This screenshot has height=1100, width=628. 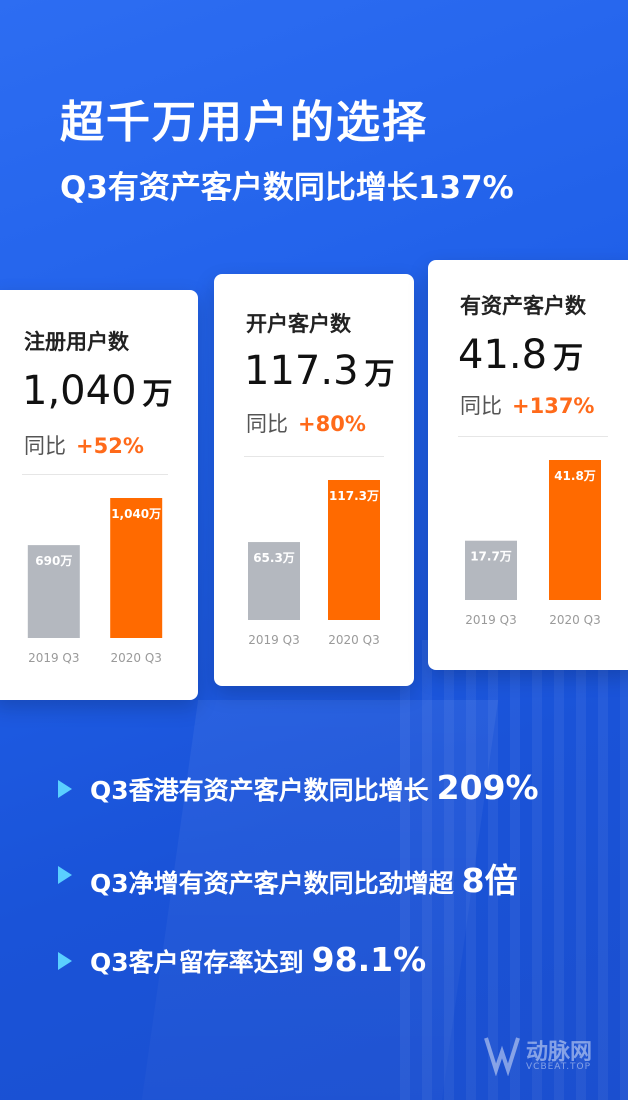 What do you see at coordinates (319, 371) in the screenshot?
I see `card-value: 117.3 万` at bounding box center [319, 371].